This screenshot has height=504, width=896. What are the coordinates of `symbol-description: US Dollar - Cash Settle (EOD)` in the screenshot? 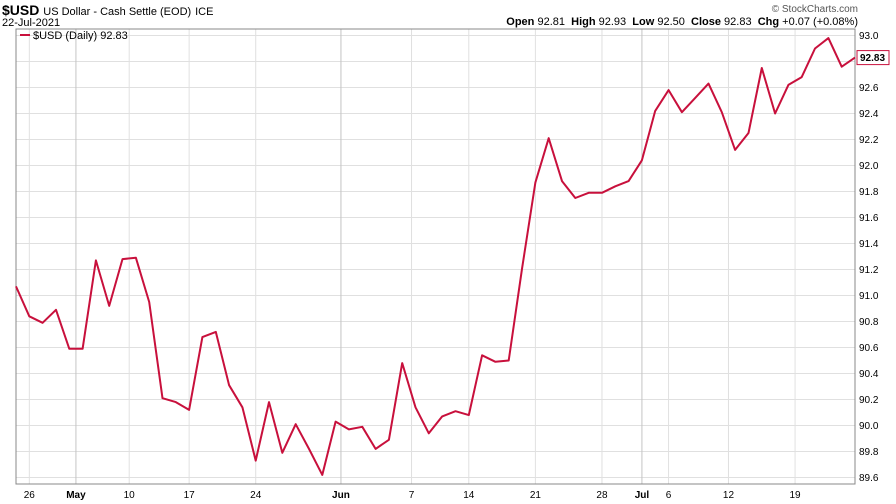 It's located at (117, 12).